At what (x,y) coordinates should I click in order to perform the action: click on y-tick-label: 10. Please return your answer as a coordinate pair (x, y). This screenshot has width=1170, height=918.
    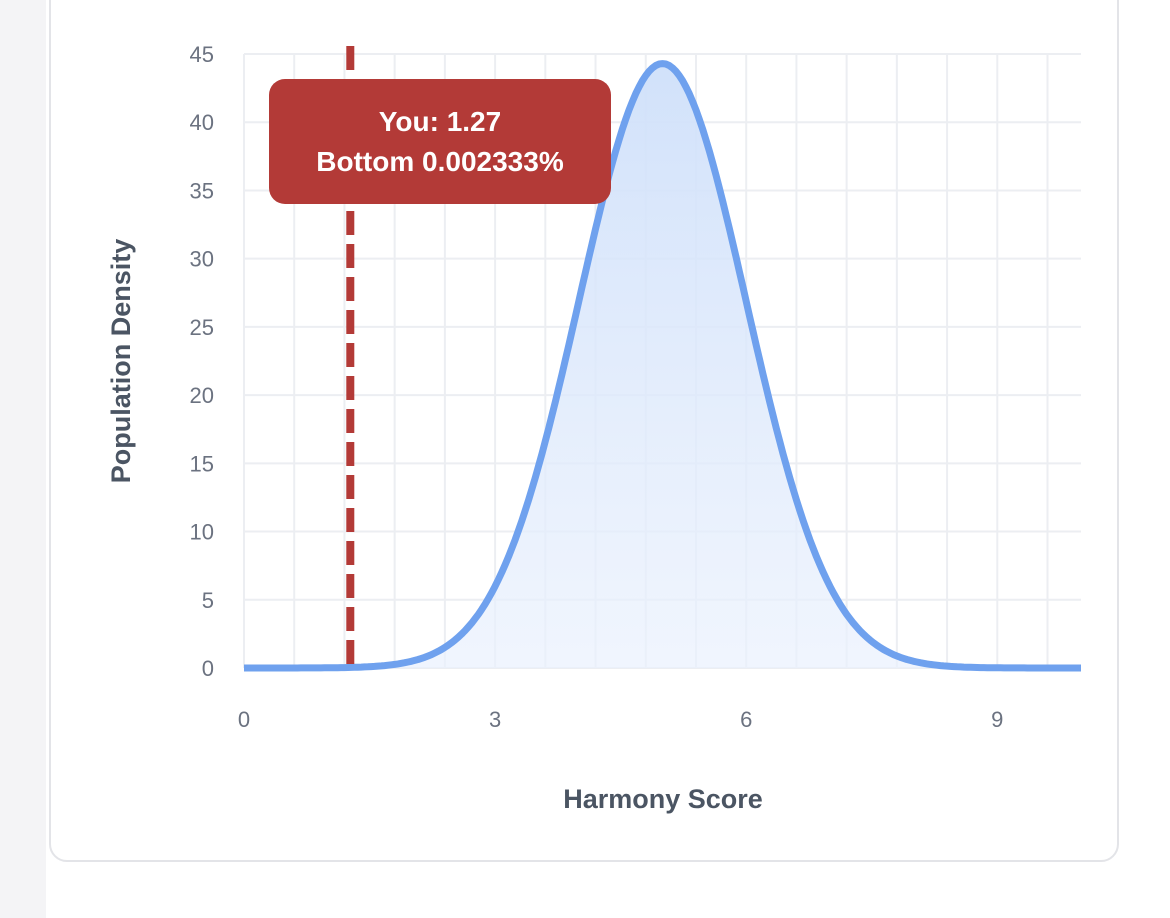
    Looking at the image, I should click on (202, 532).